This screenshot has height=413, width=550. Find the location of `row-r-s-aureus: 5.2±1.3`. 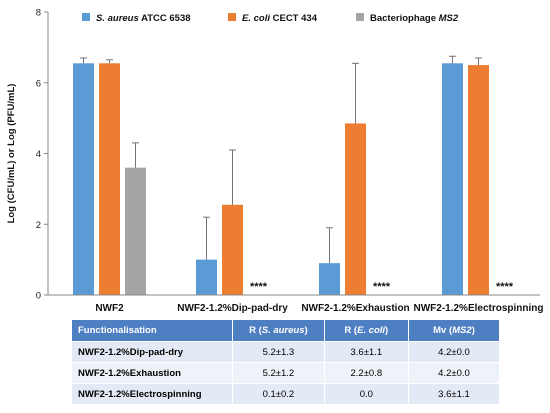

row-r-s-aureus: 5.2±1.3 is located at coordinates (278, 352).